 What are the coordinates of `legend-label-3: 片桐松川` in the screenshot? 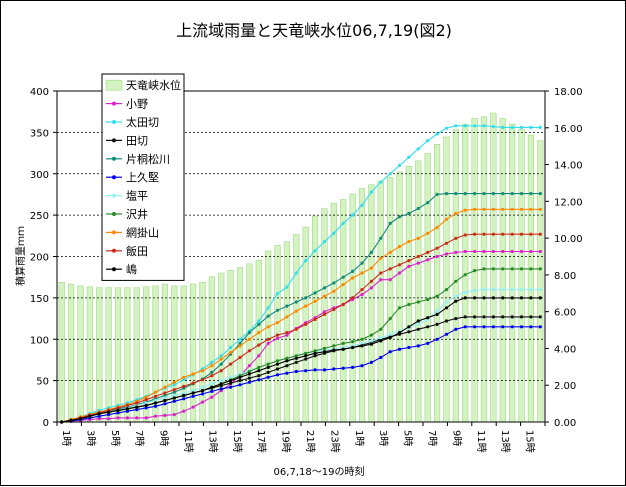 It's located at (148, 159).